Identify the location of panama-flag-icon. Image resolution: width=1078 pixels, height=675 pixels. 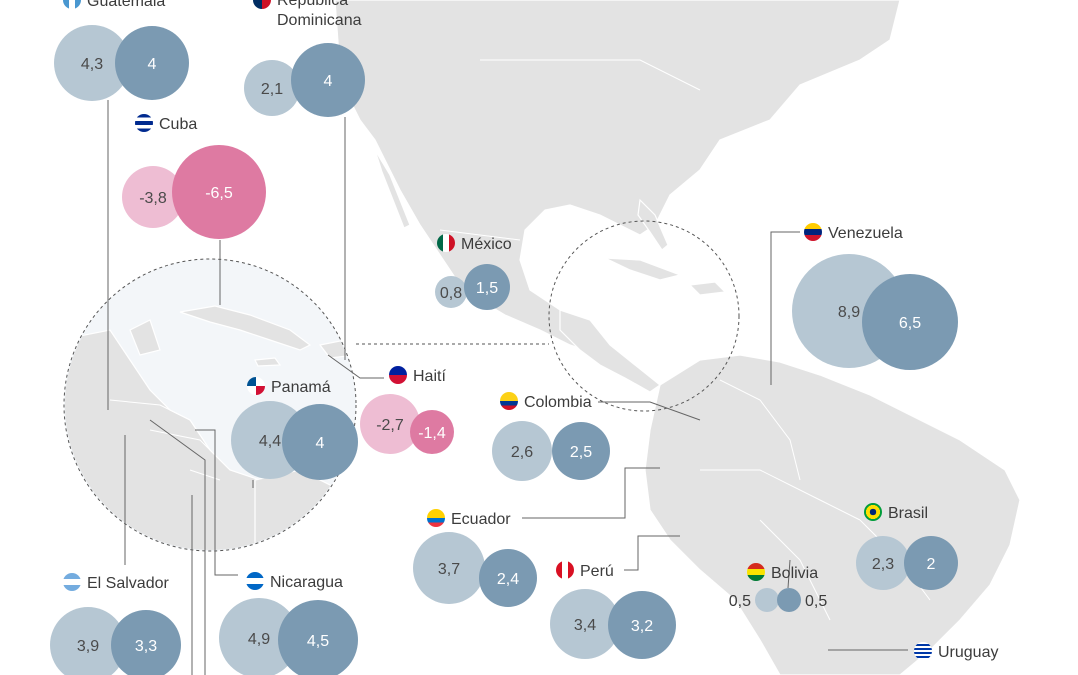
(256, 386).